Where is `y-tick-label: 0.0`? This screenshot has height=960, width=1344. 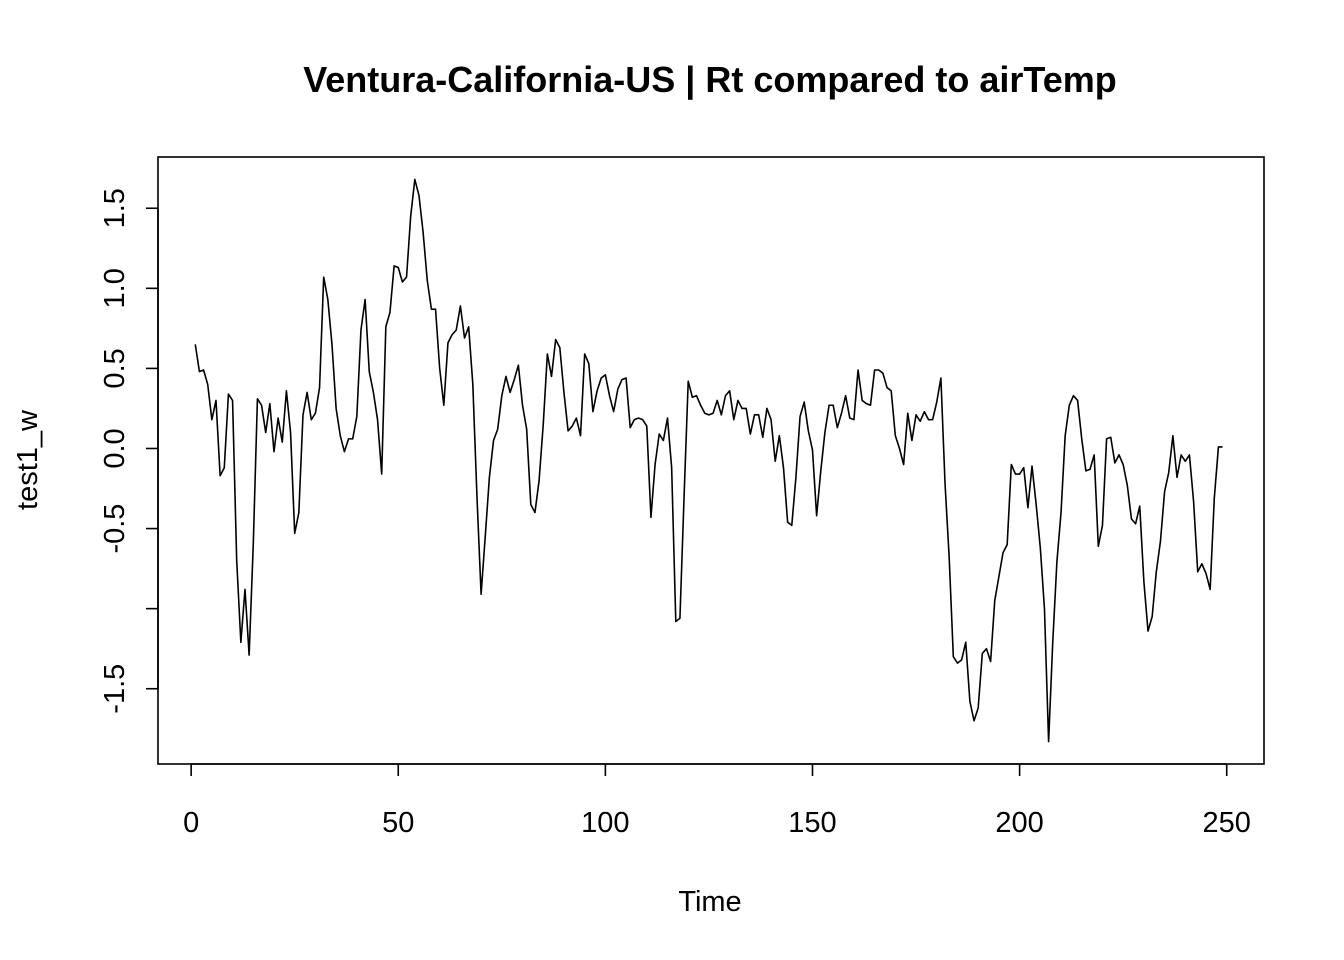
y-tick-label: 0.0 is located at coordinates (115, 448).